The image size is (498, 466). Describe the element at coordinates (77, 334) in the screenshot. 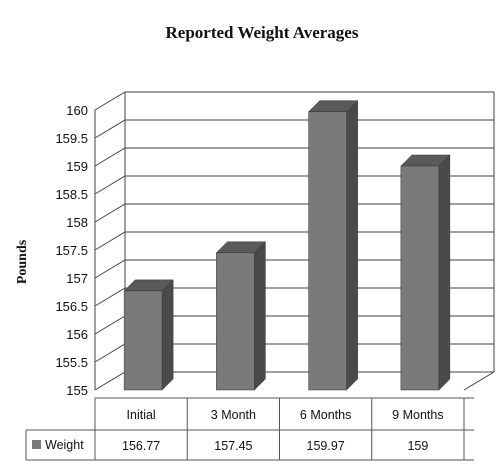

I see `y-tick-label: 156` at that location.